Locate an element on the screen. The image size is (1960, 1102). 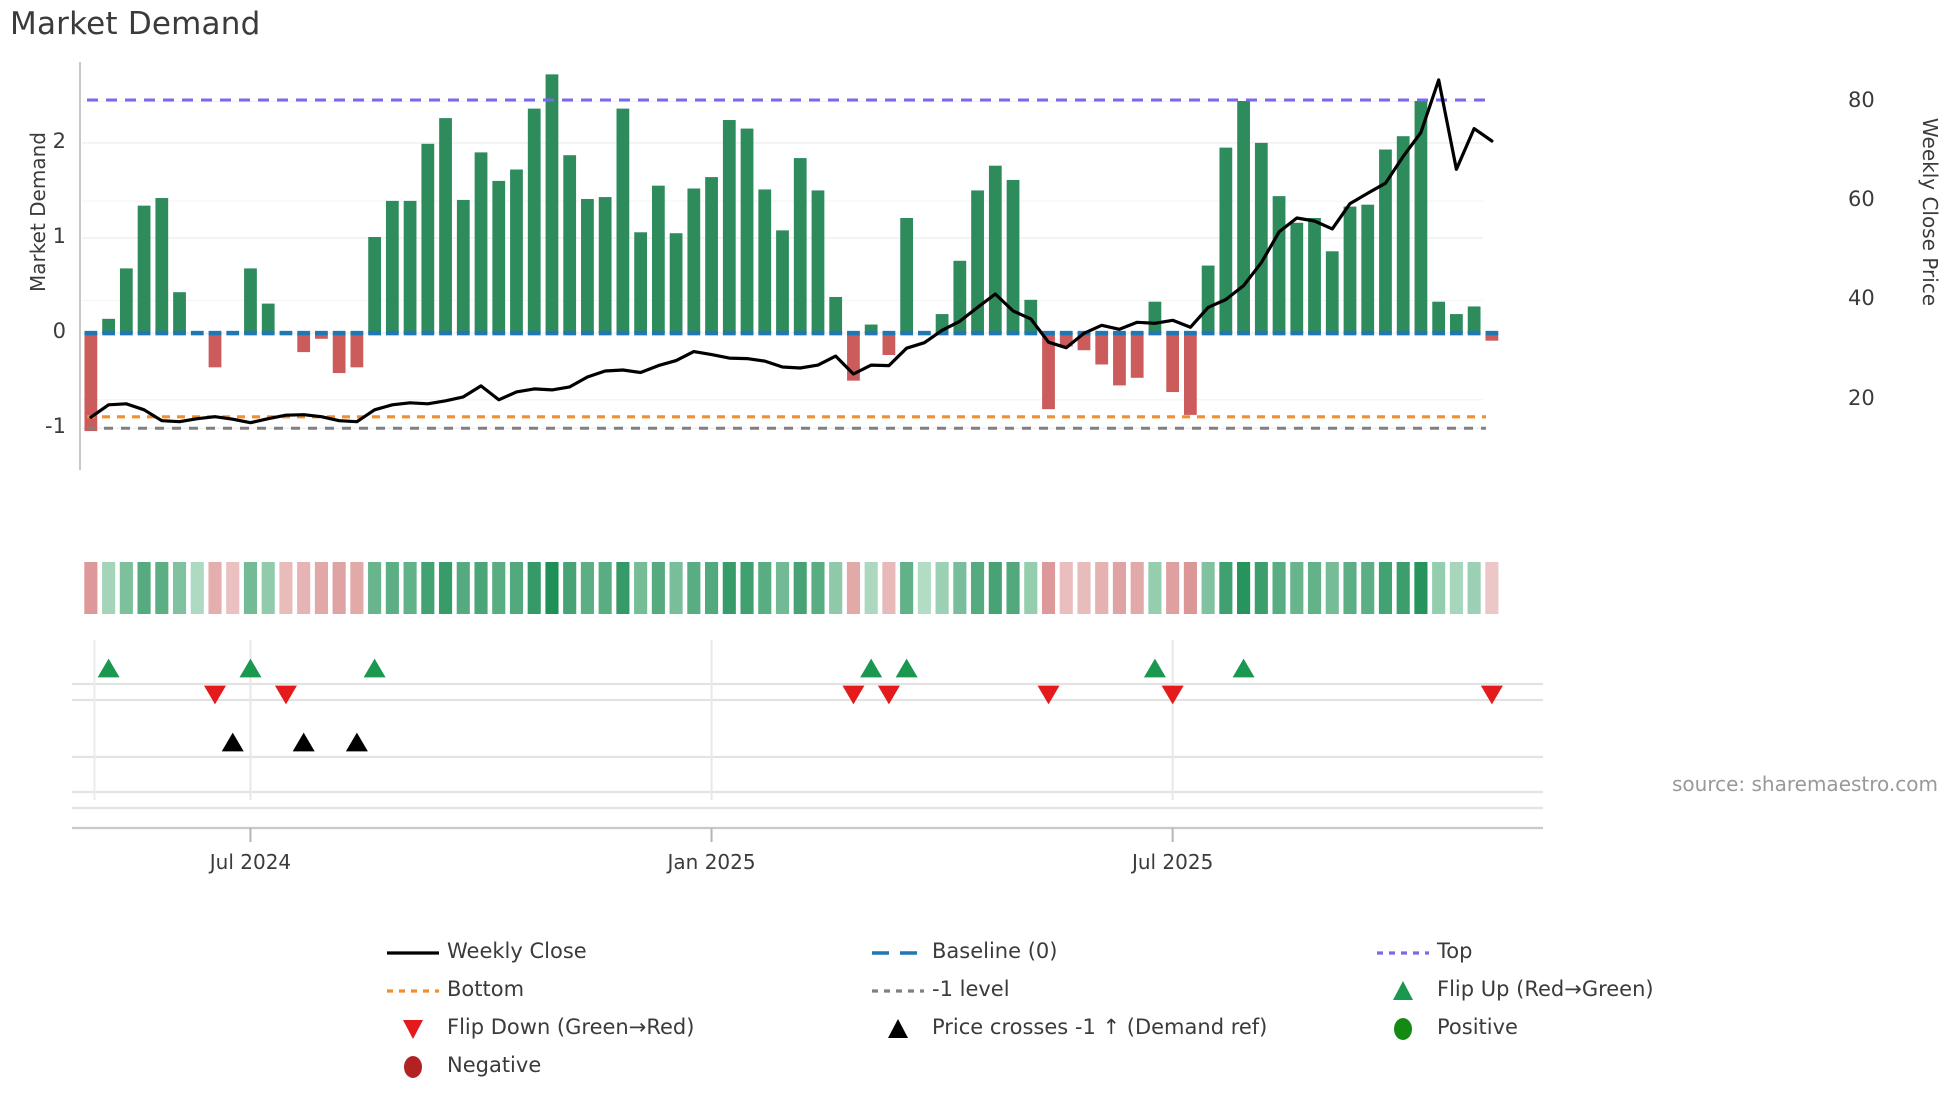
x-axis-tick-label: Jul 2025 is located at coordinates (1172, 862).